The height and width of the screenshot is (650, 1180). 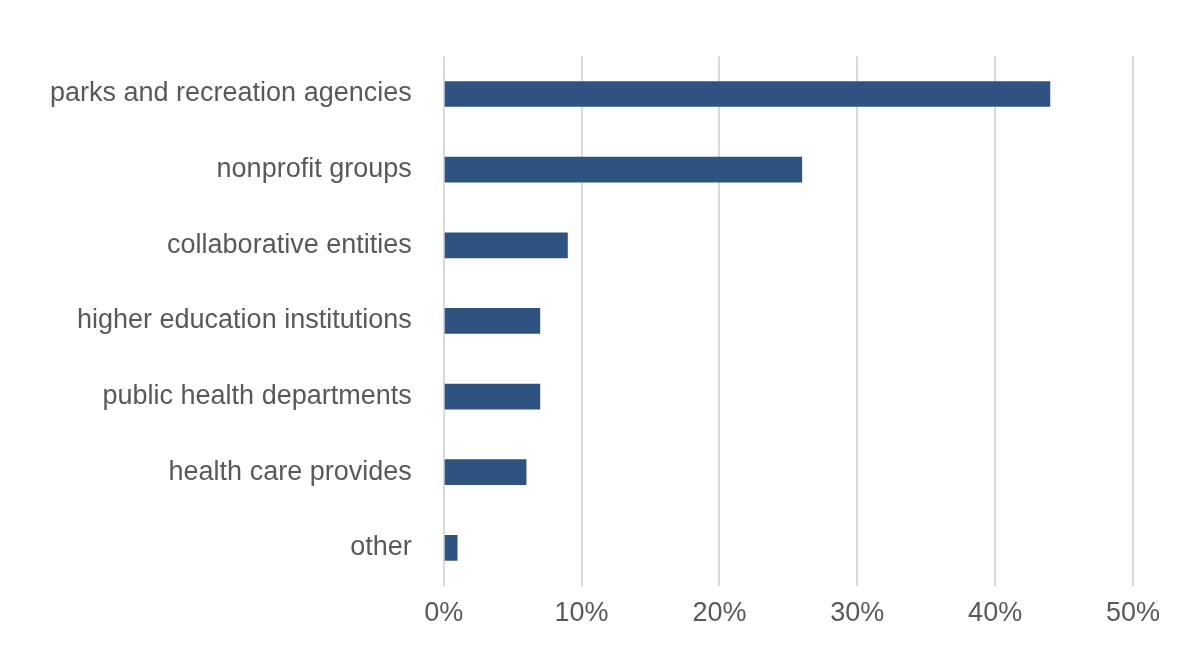 I want to click on x-tick-label: 40%, so click(x=995, y=612).